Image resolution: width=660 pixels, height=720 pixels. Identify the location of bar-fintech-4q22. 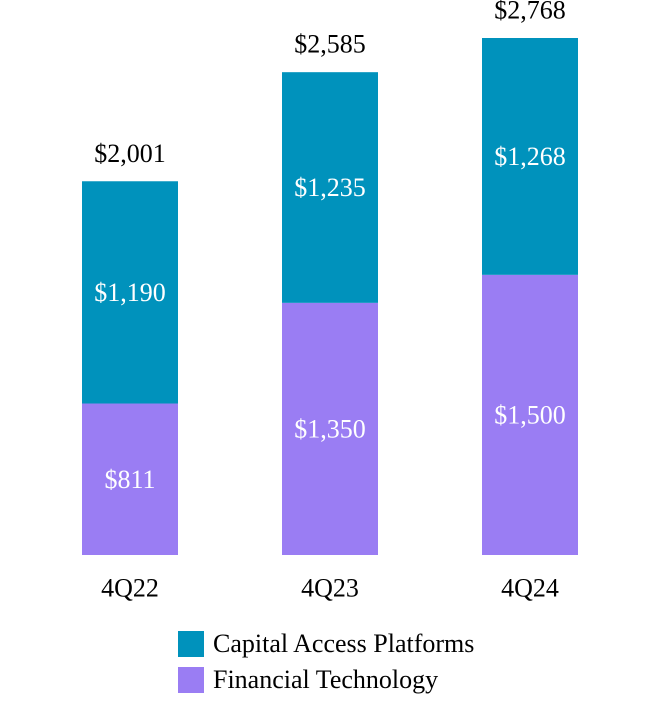
(130, 479).